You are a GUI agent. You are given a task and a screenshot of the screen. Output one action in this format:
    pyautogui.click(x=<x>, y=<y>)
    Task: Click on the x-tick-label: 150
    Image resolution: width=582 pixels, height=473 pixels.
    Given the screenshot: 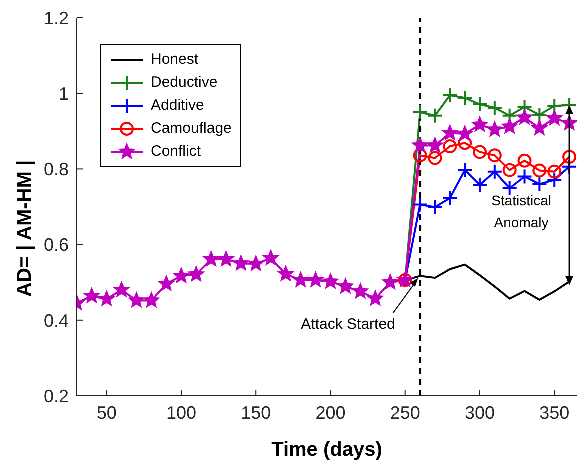 What is the action you would take?
    pyautogui.click(x=256, y=412)
    